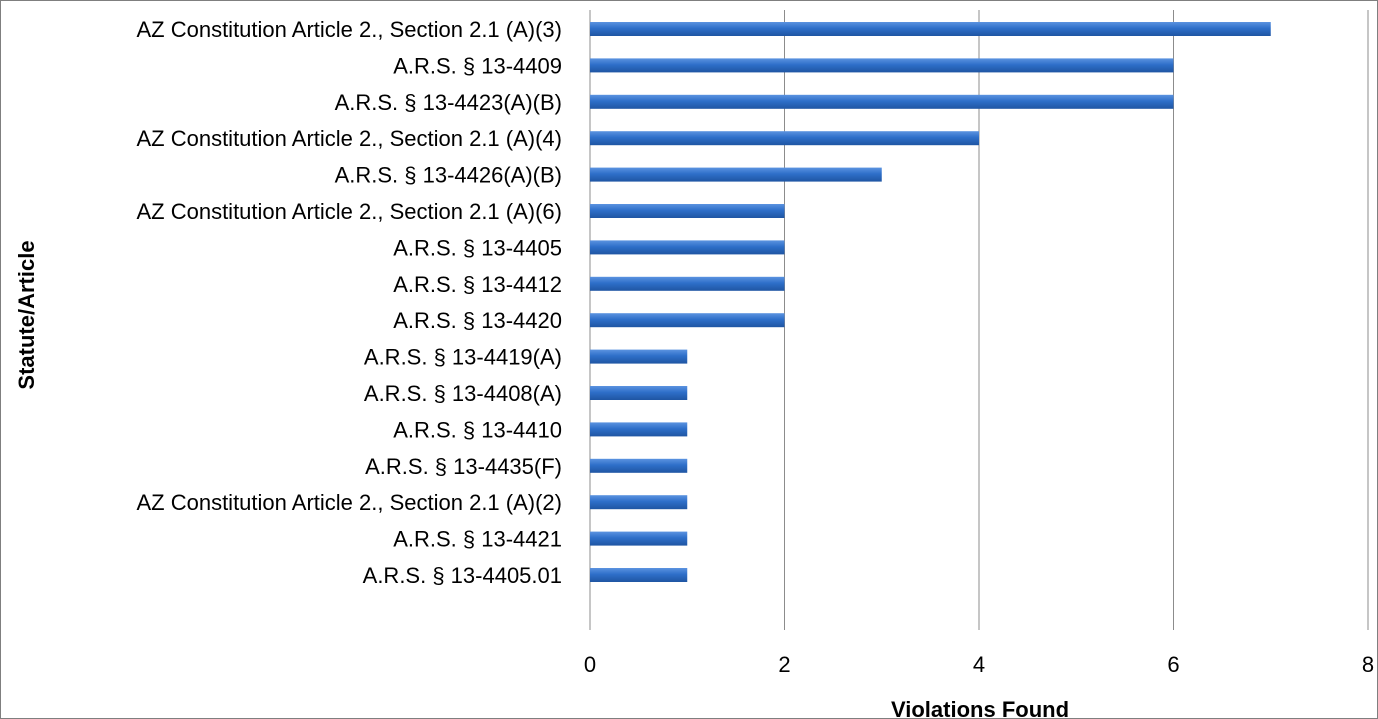 Image resolution: width=1378 pixels, height=719 pixels. I want to click on x-tick-label: 6, so click(1173, 664).